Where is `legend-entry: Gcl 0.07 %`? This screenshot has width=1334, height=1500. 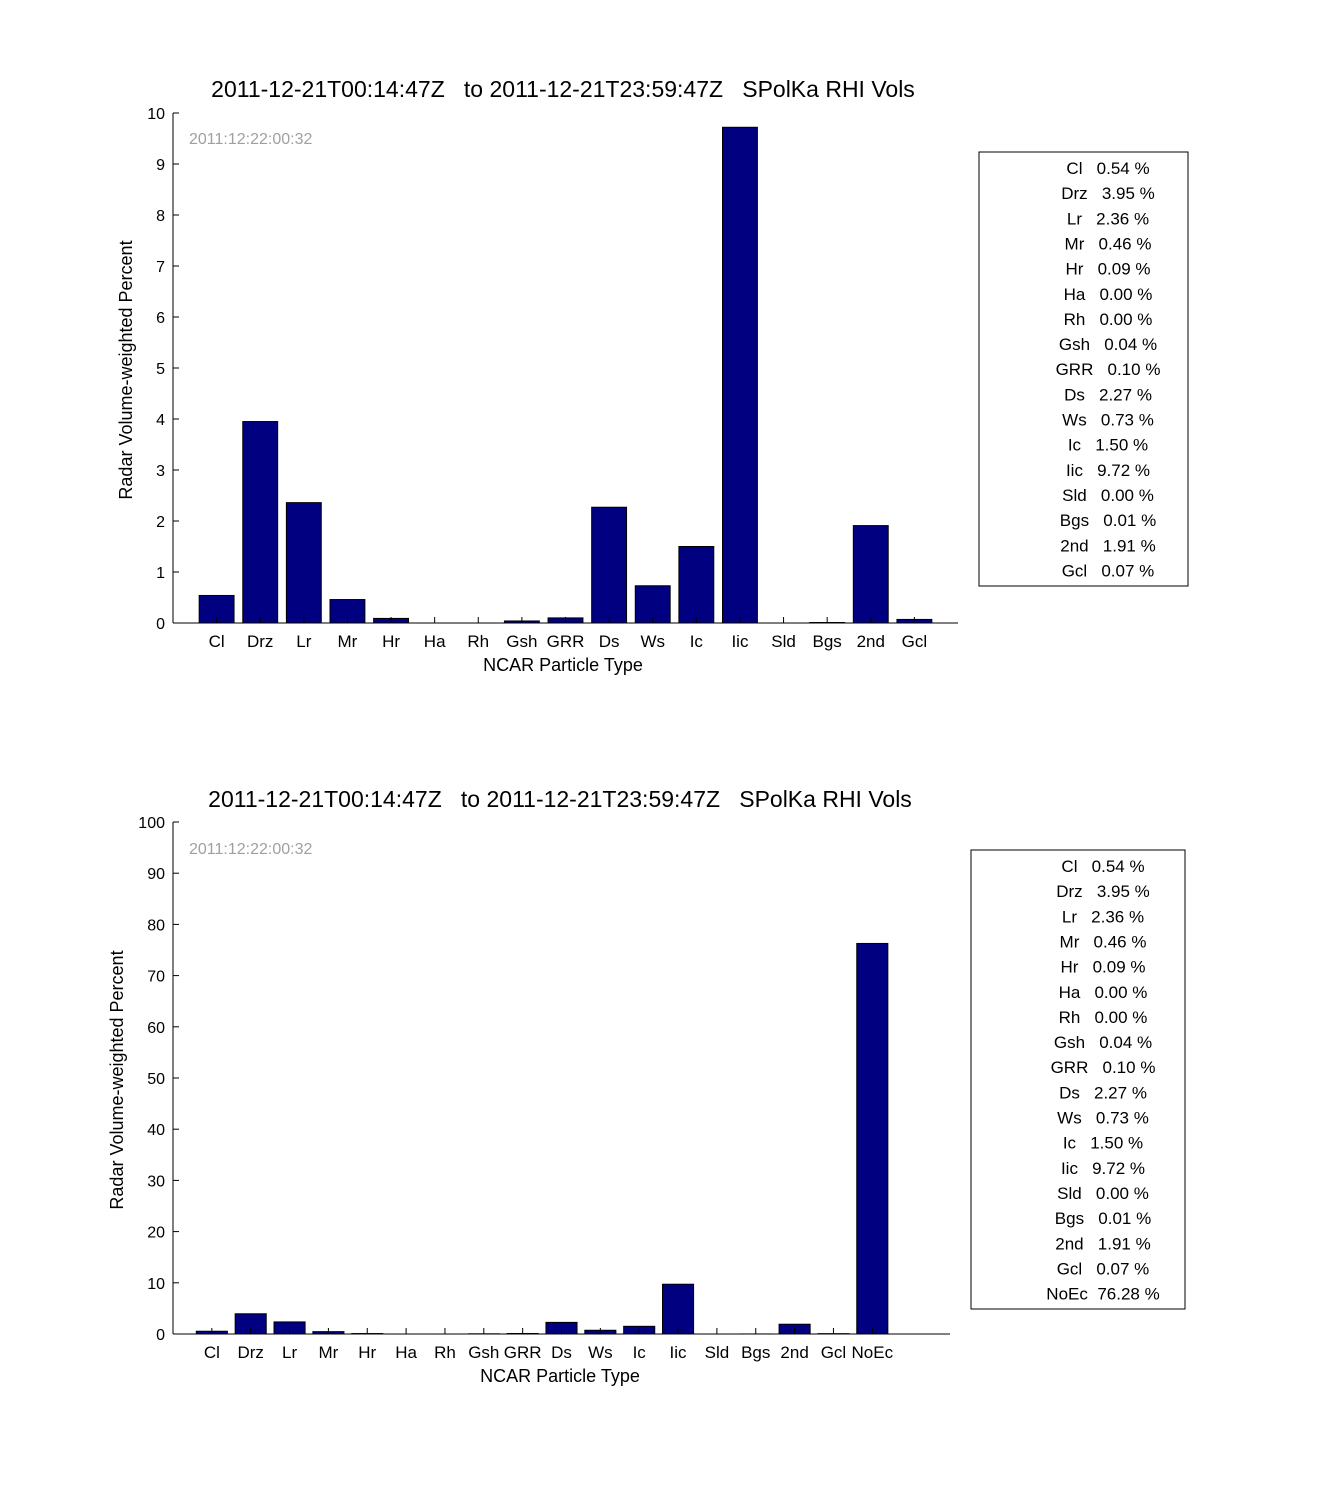
legend-entry: Gcl 0.07 % is located at coordinates (1108, 570).